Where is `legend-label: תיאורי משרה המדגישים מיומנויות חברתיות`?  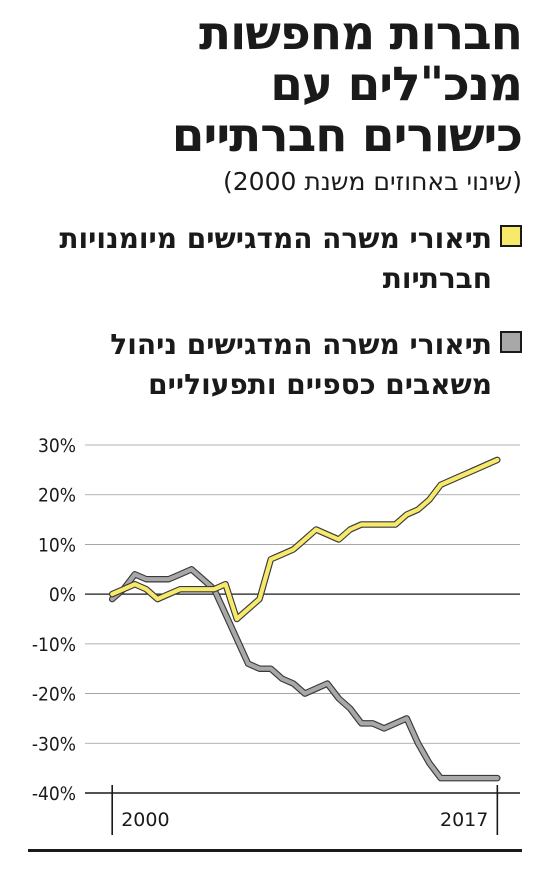 legend-label: תיאורי משרה המדגישים מיומנויות חברתיות is located at coordinates (275, 258).